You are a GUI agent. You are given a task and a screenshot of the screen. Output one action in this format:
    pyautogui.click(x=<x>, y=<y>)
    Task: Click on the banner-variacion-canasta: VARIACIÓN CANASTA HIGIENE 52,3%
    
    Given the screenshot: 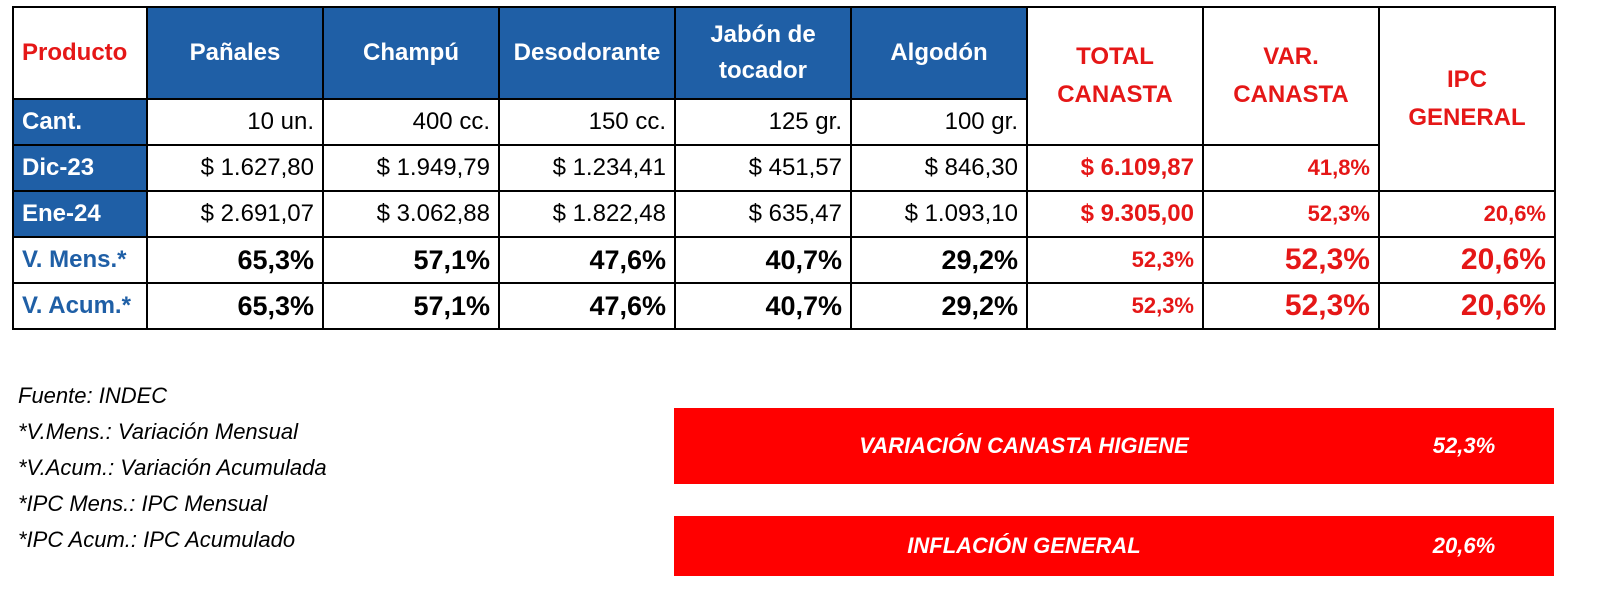 What is the action you would take?
    pyautogui.click(x=1114, y=446)
    